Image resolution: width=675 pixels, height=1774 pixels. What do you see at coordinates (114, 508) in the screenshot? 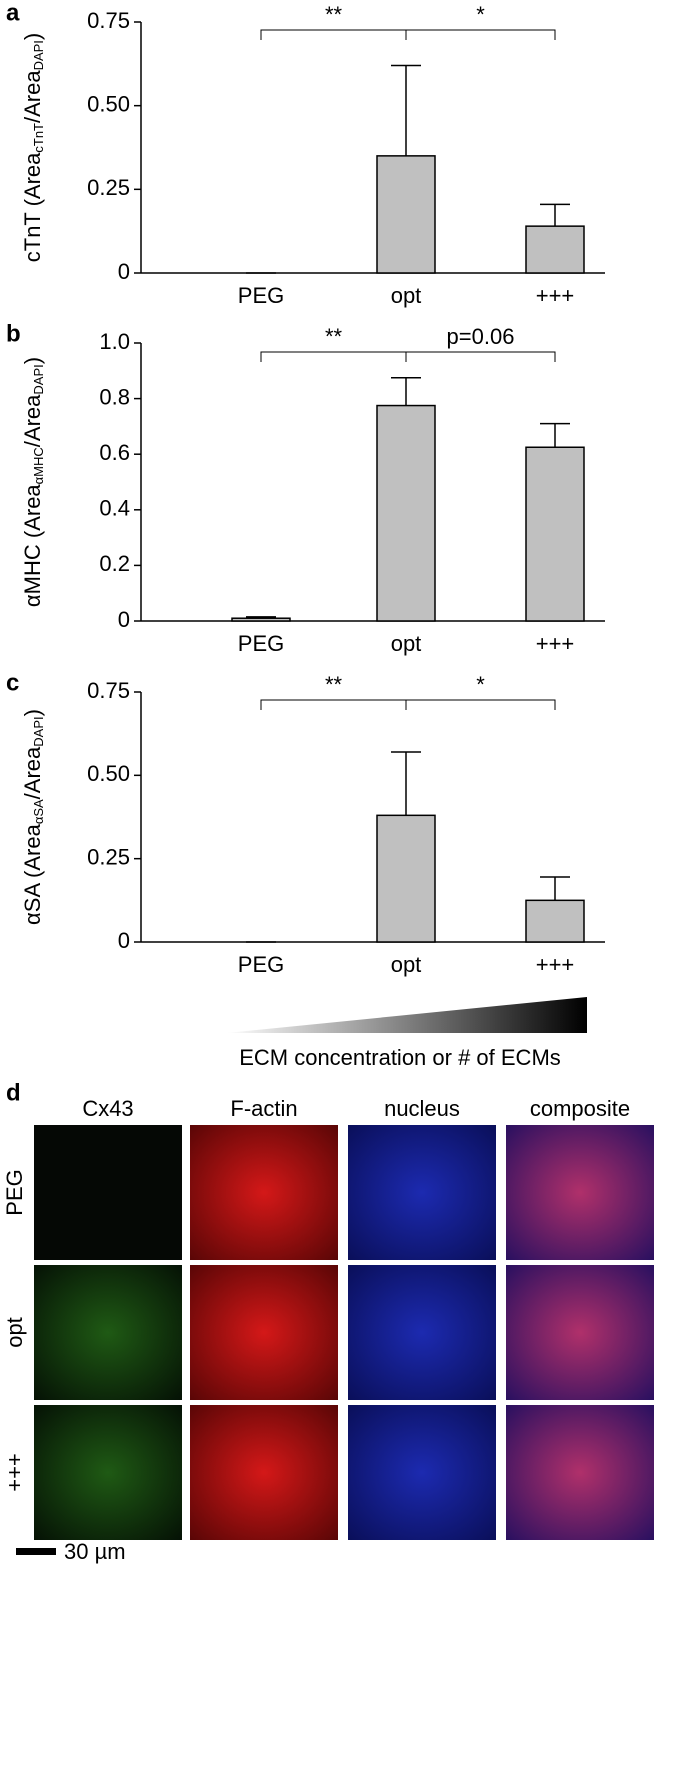
I see `y-tick-label: 0.4` at bounding box center [114, 508].